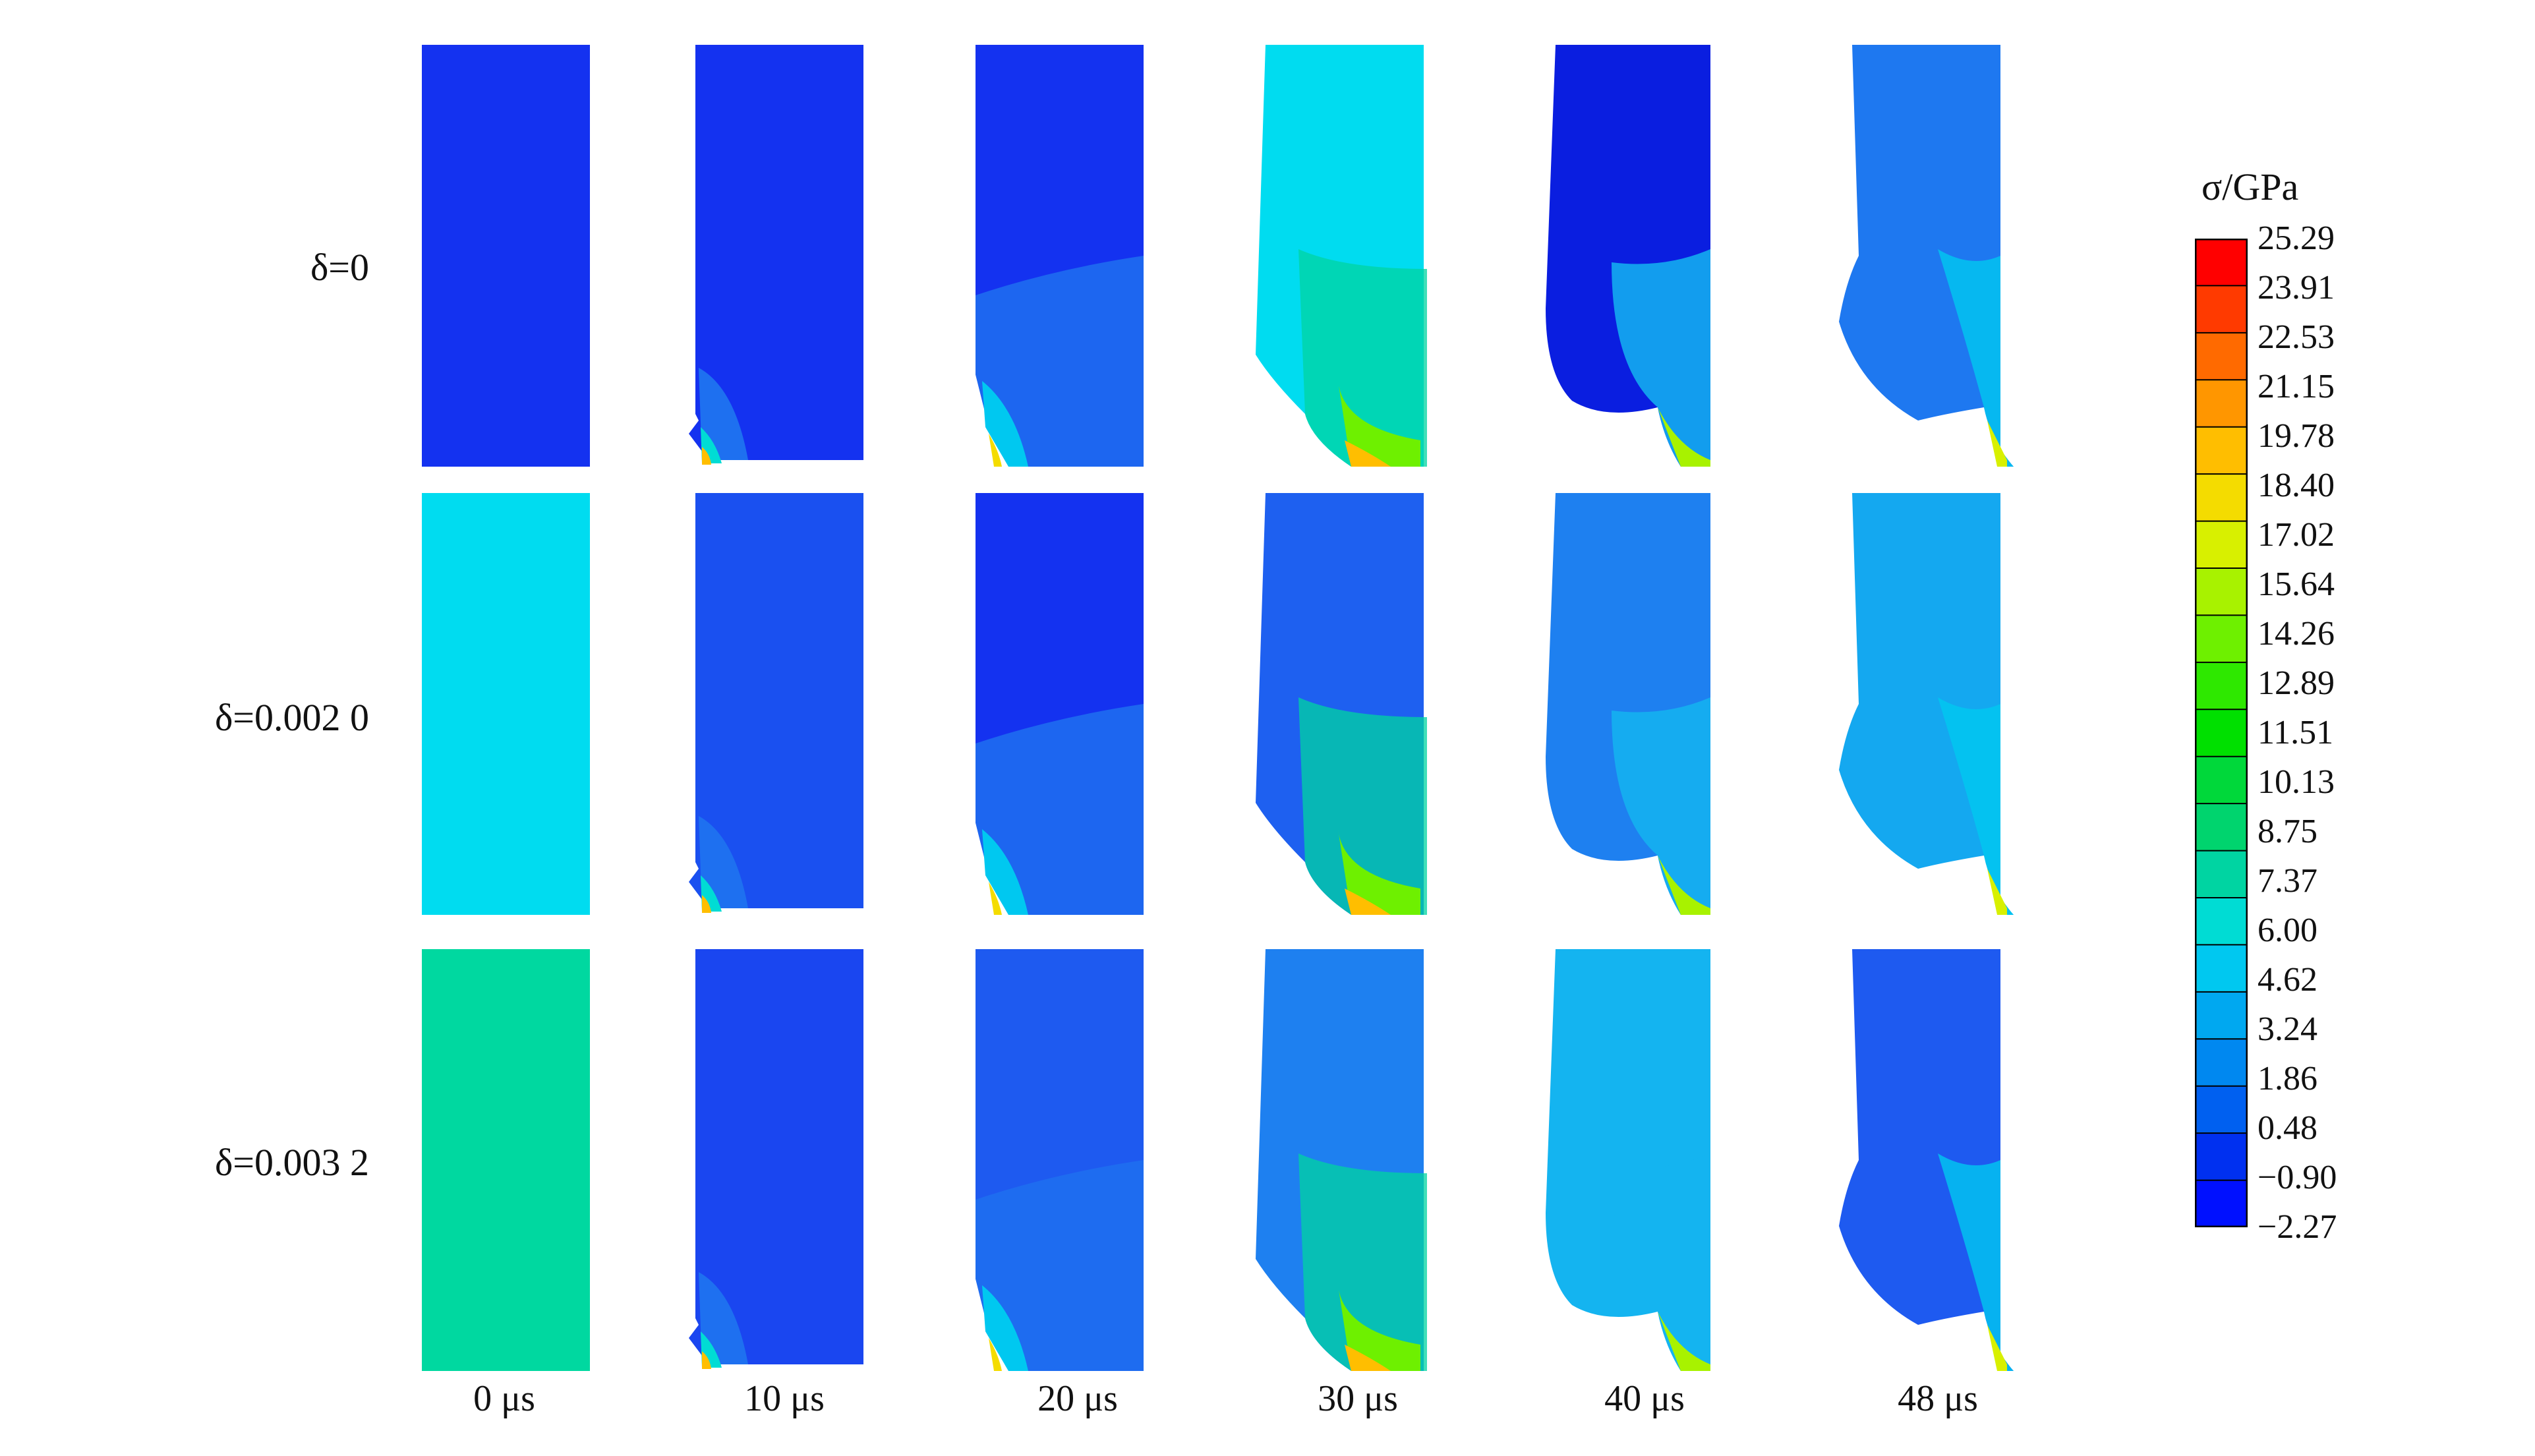  What do you see at coordinates (2298, 1227) in the screenshot?
I see `colorbar-tick-label: −2.27` at bounding box center [2298, 1227].